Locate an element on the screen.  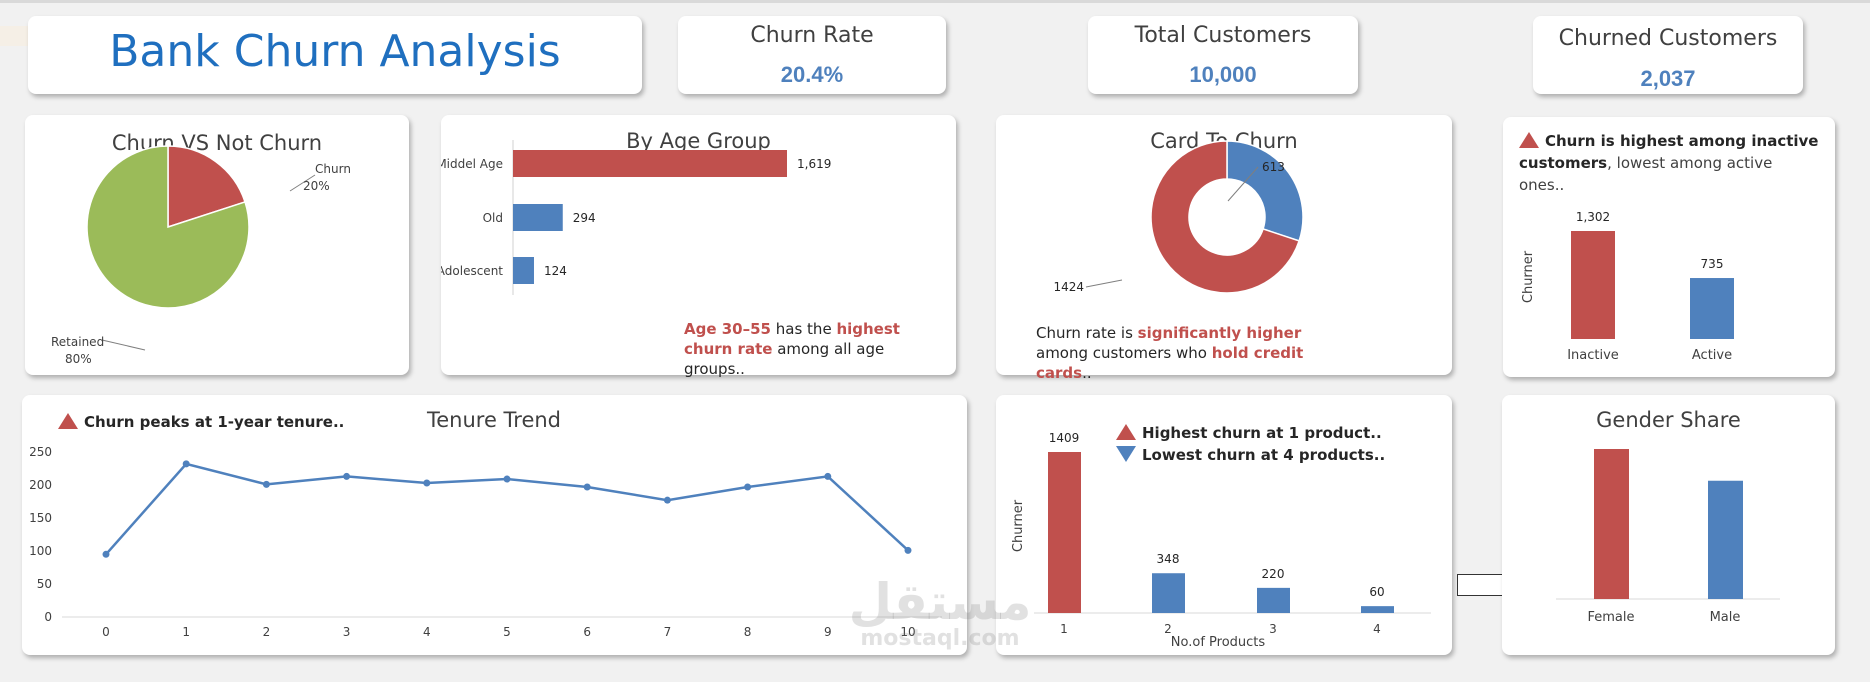
gender-card: Gender Share Female Male is located at coordinates (1668, 525).